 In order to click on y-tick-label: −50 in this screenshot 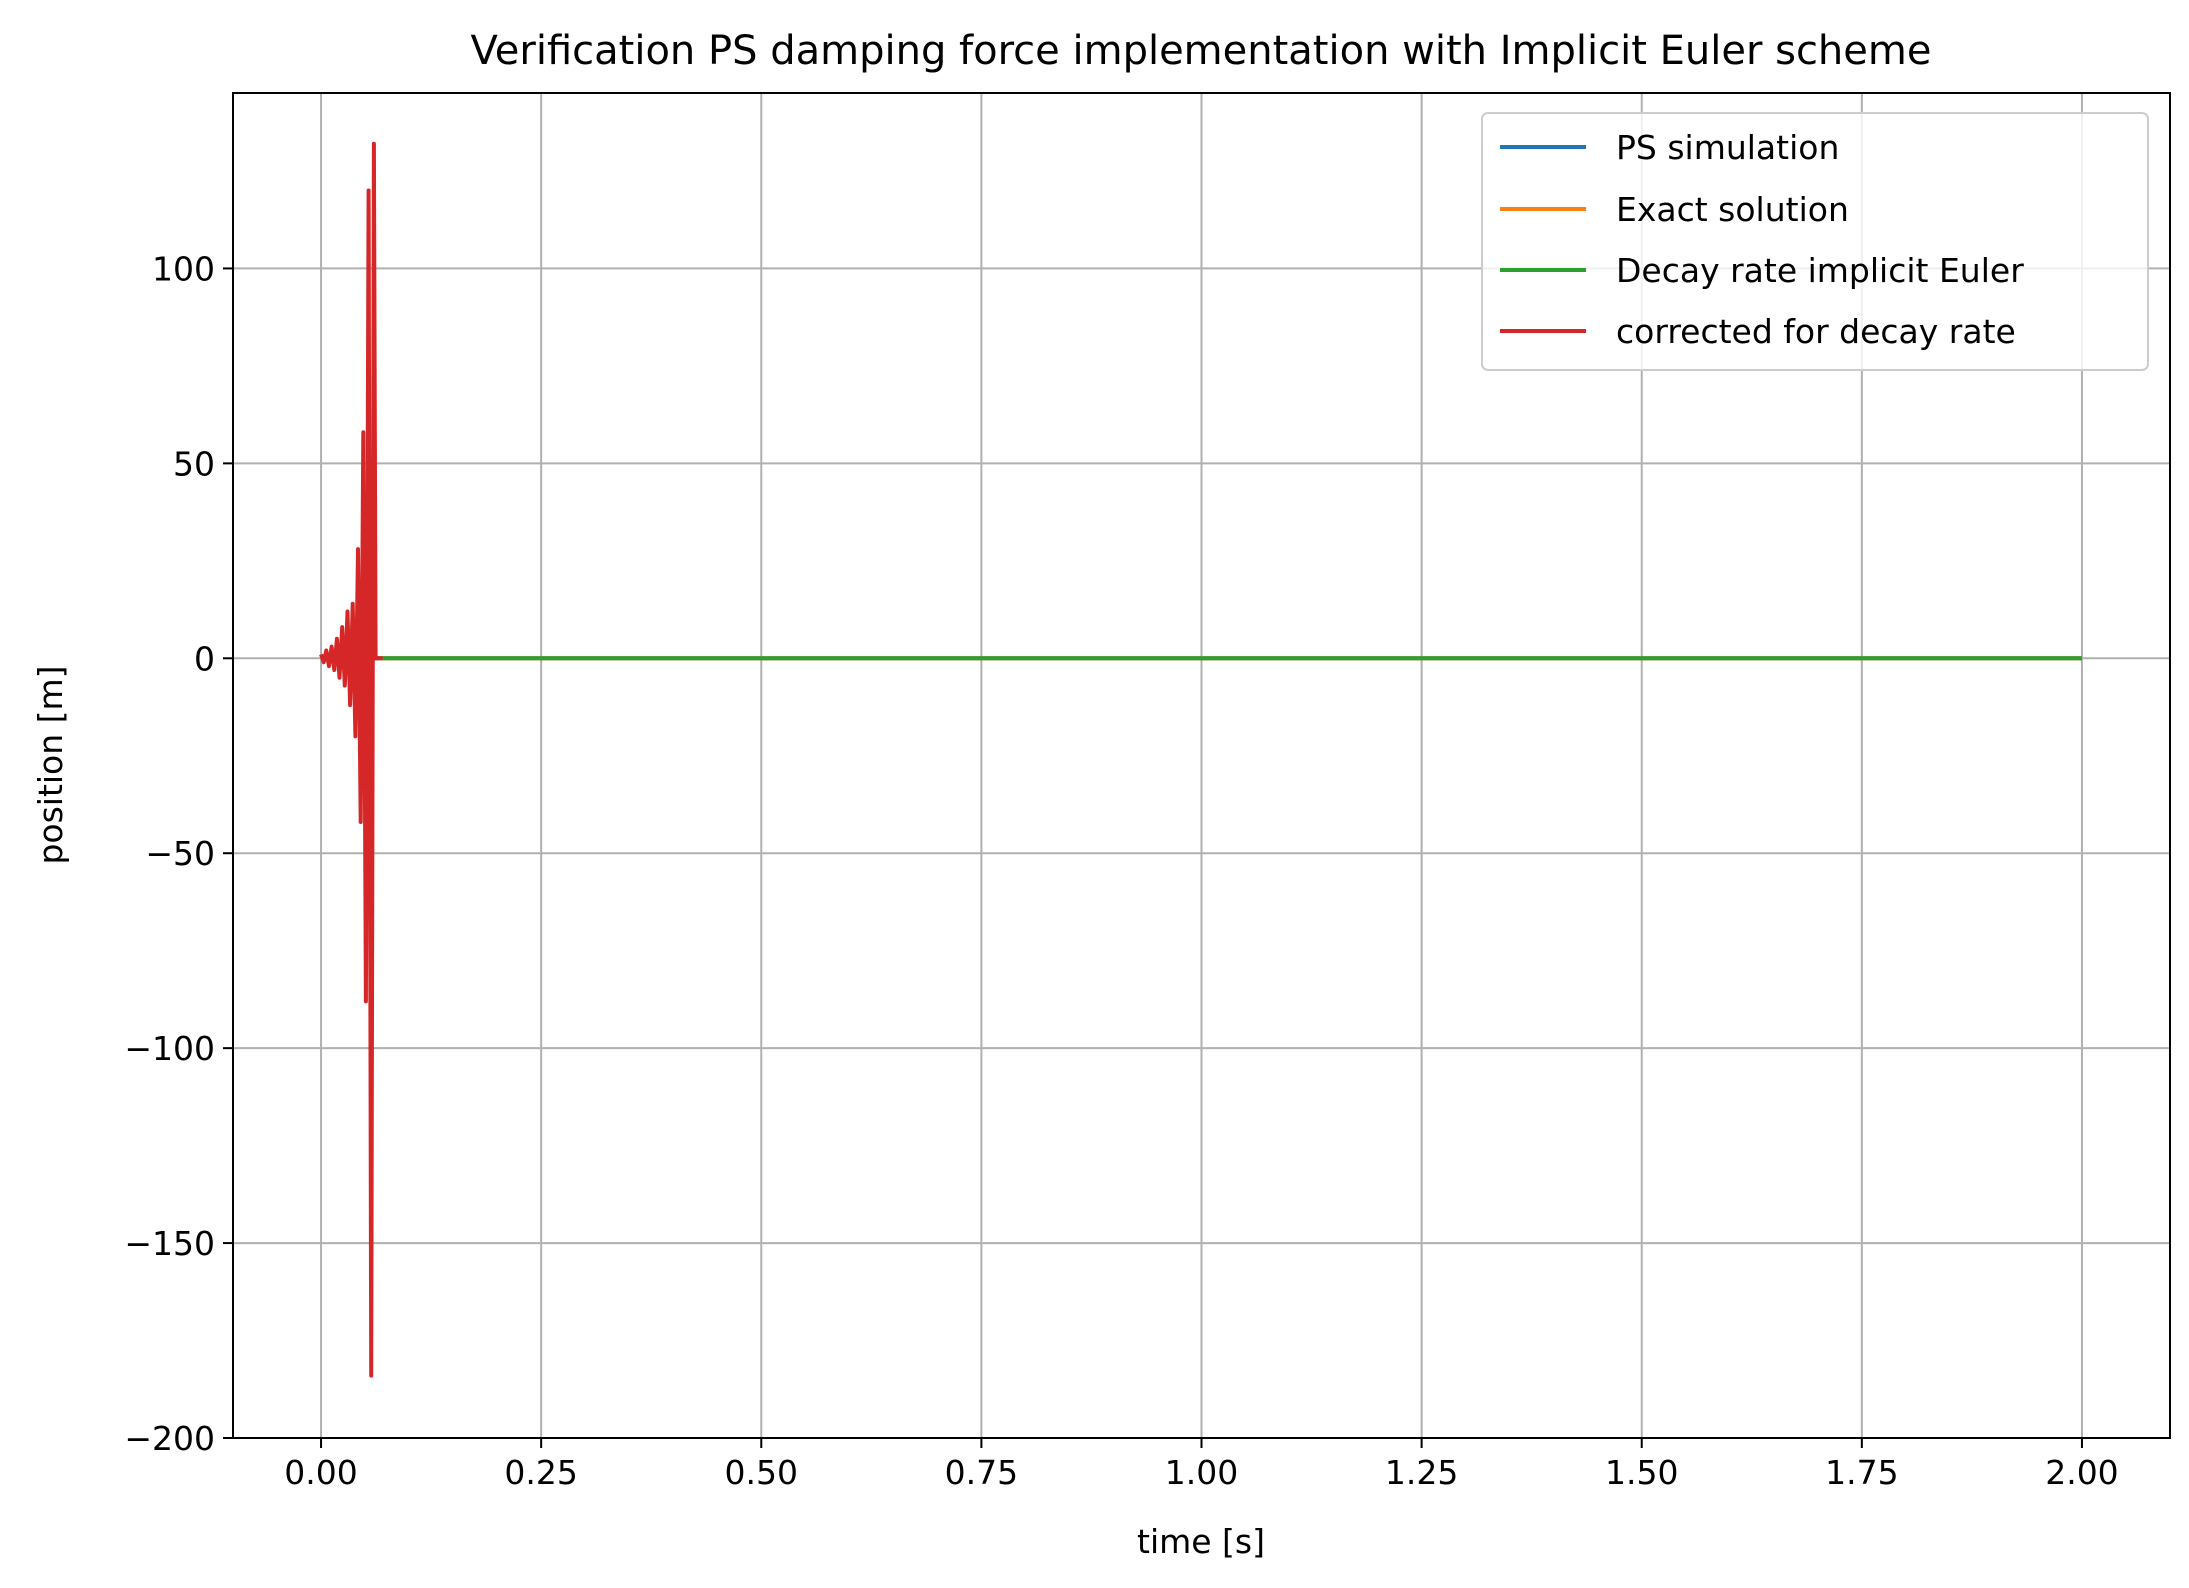, I will do `click(180, 853)`.